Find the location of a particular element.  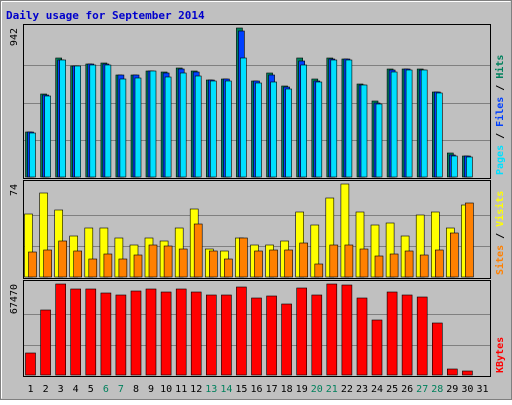

y-max-label-visitors: 74 is located at coordinates (14, 190).